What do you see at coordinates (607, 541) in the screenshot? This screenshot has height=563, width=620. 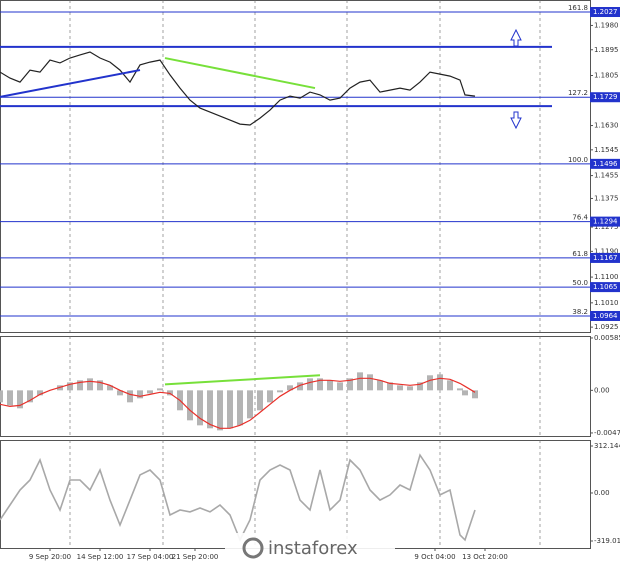 I see `y-tick-label: -319.011` at bounding box center [607, 541].